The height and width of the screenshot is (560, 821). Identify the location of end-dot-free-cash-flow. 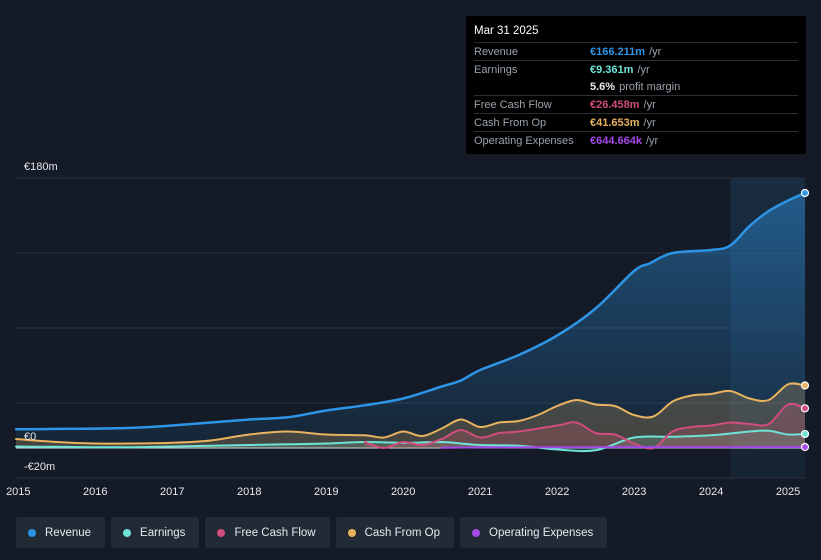
(805, 408).